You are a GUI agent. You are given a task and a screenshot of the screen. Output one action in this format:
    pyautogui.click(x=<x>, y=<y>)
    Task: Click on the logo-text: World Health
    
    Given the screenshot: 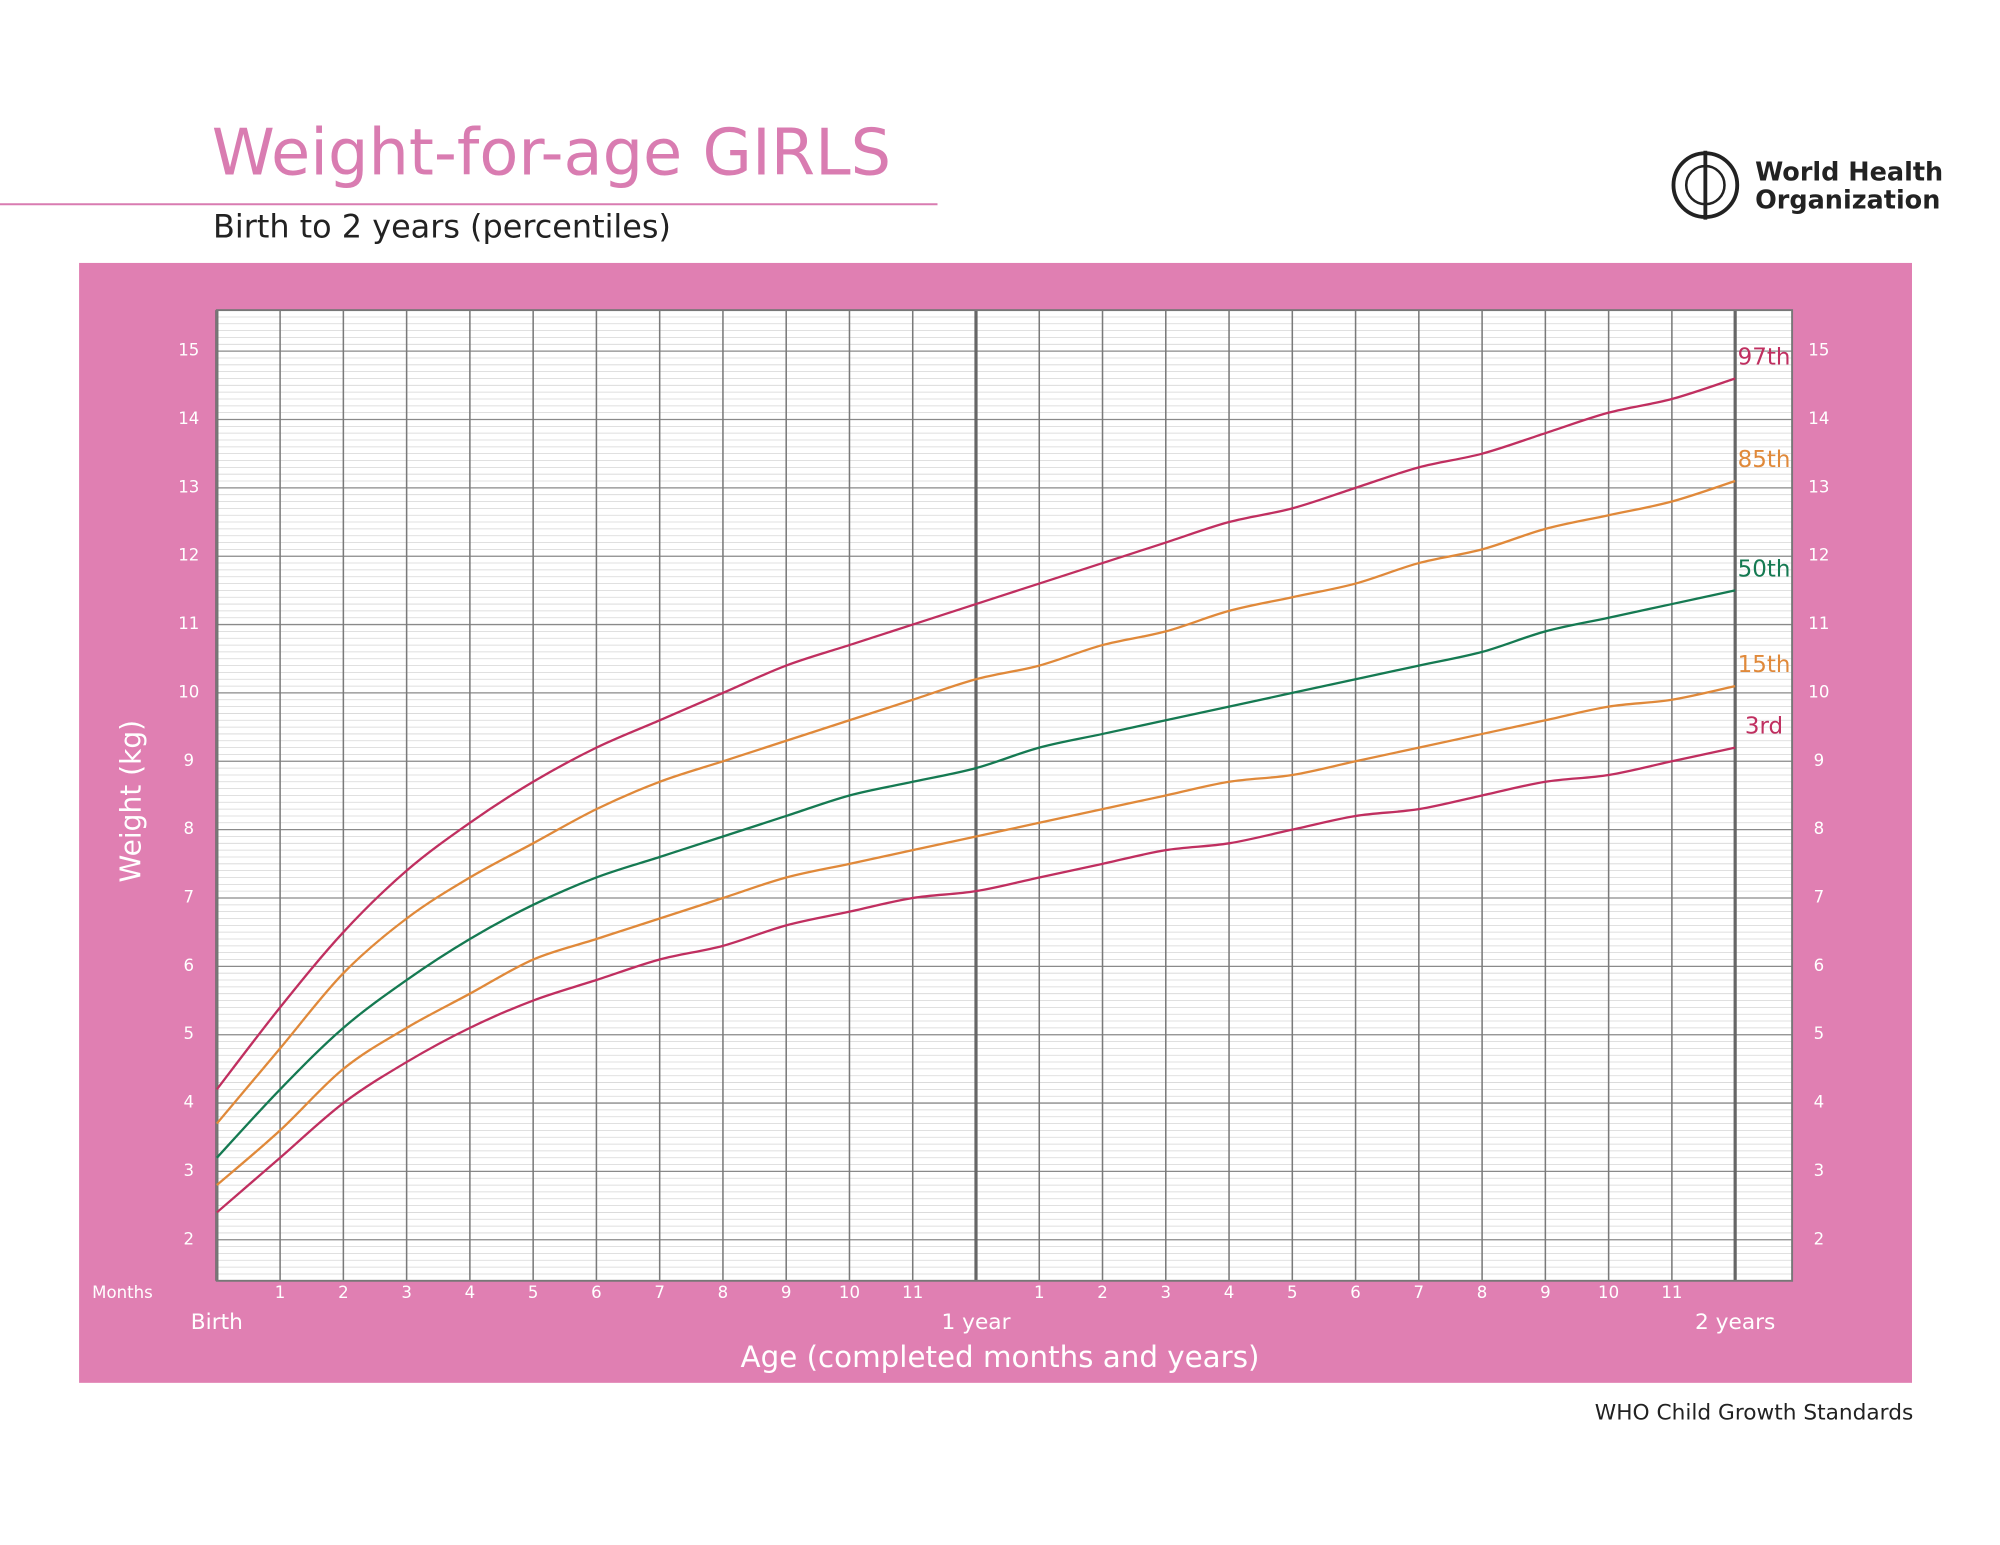 What is the action you would take?
    pyautogui.click(x=1849, y=173)
    